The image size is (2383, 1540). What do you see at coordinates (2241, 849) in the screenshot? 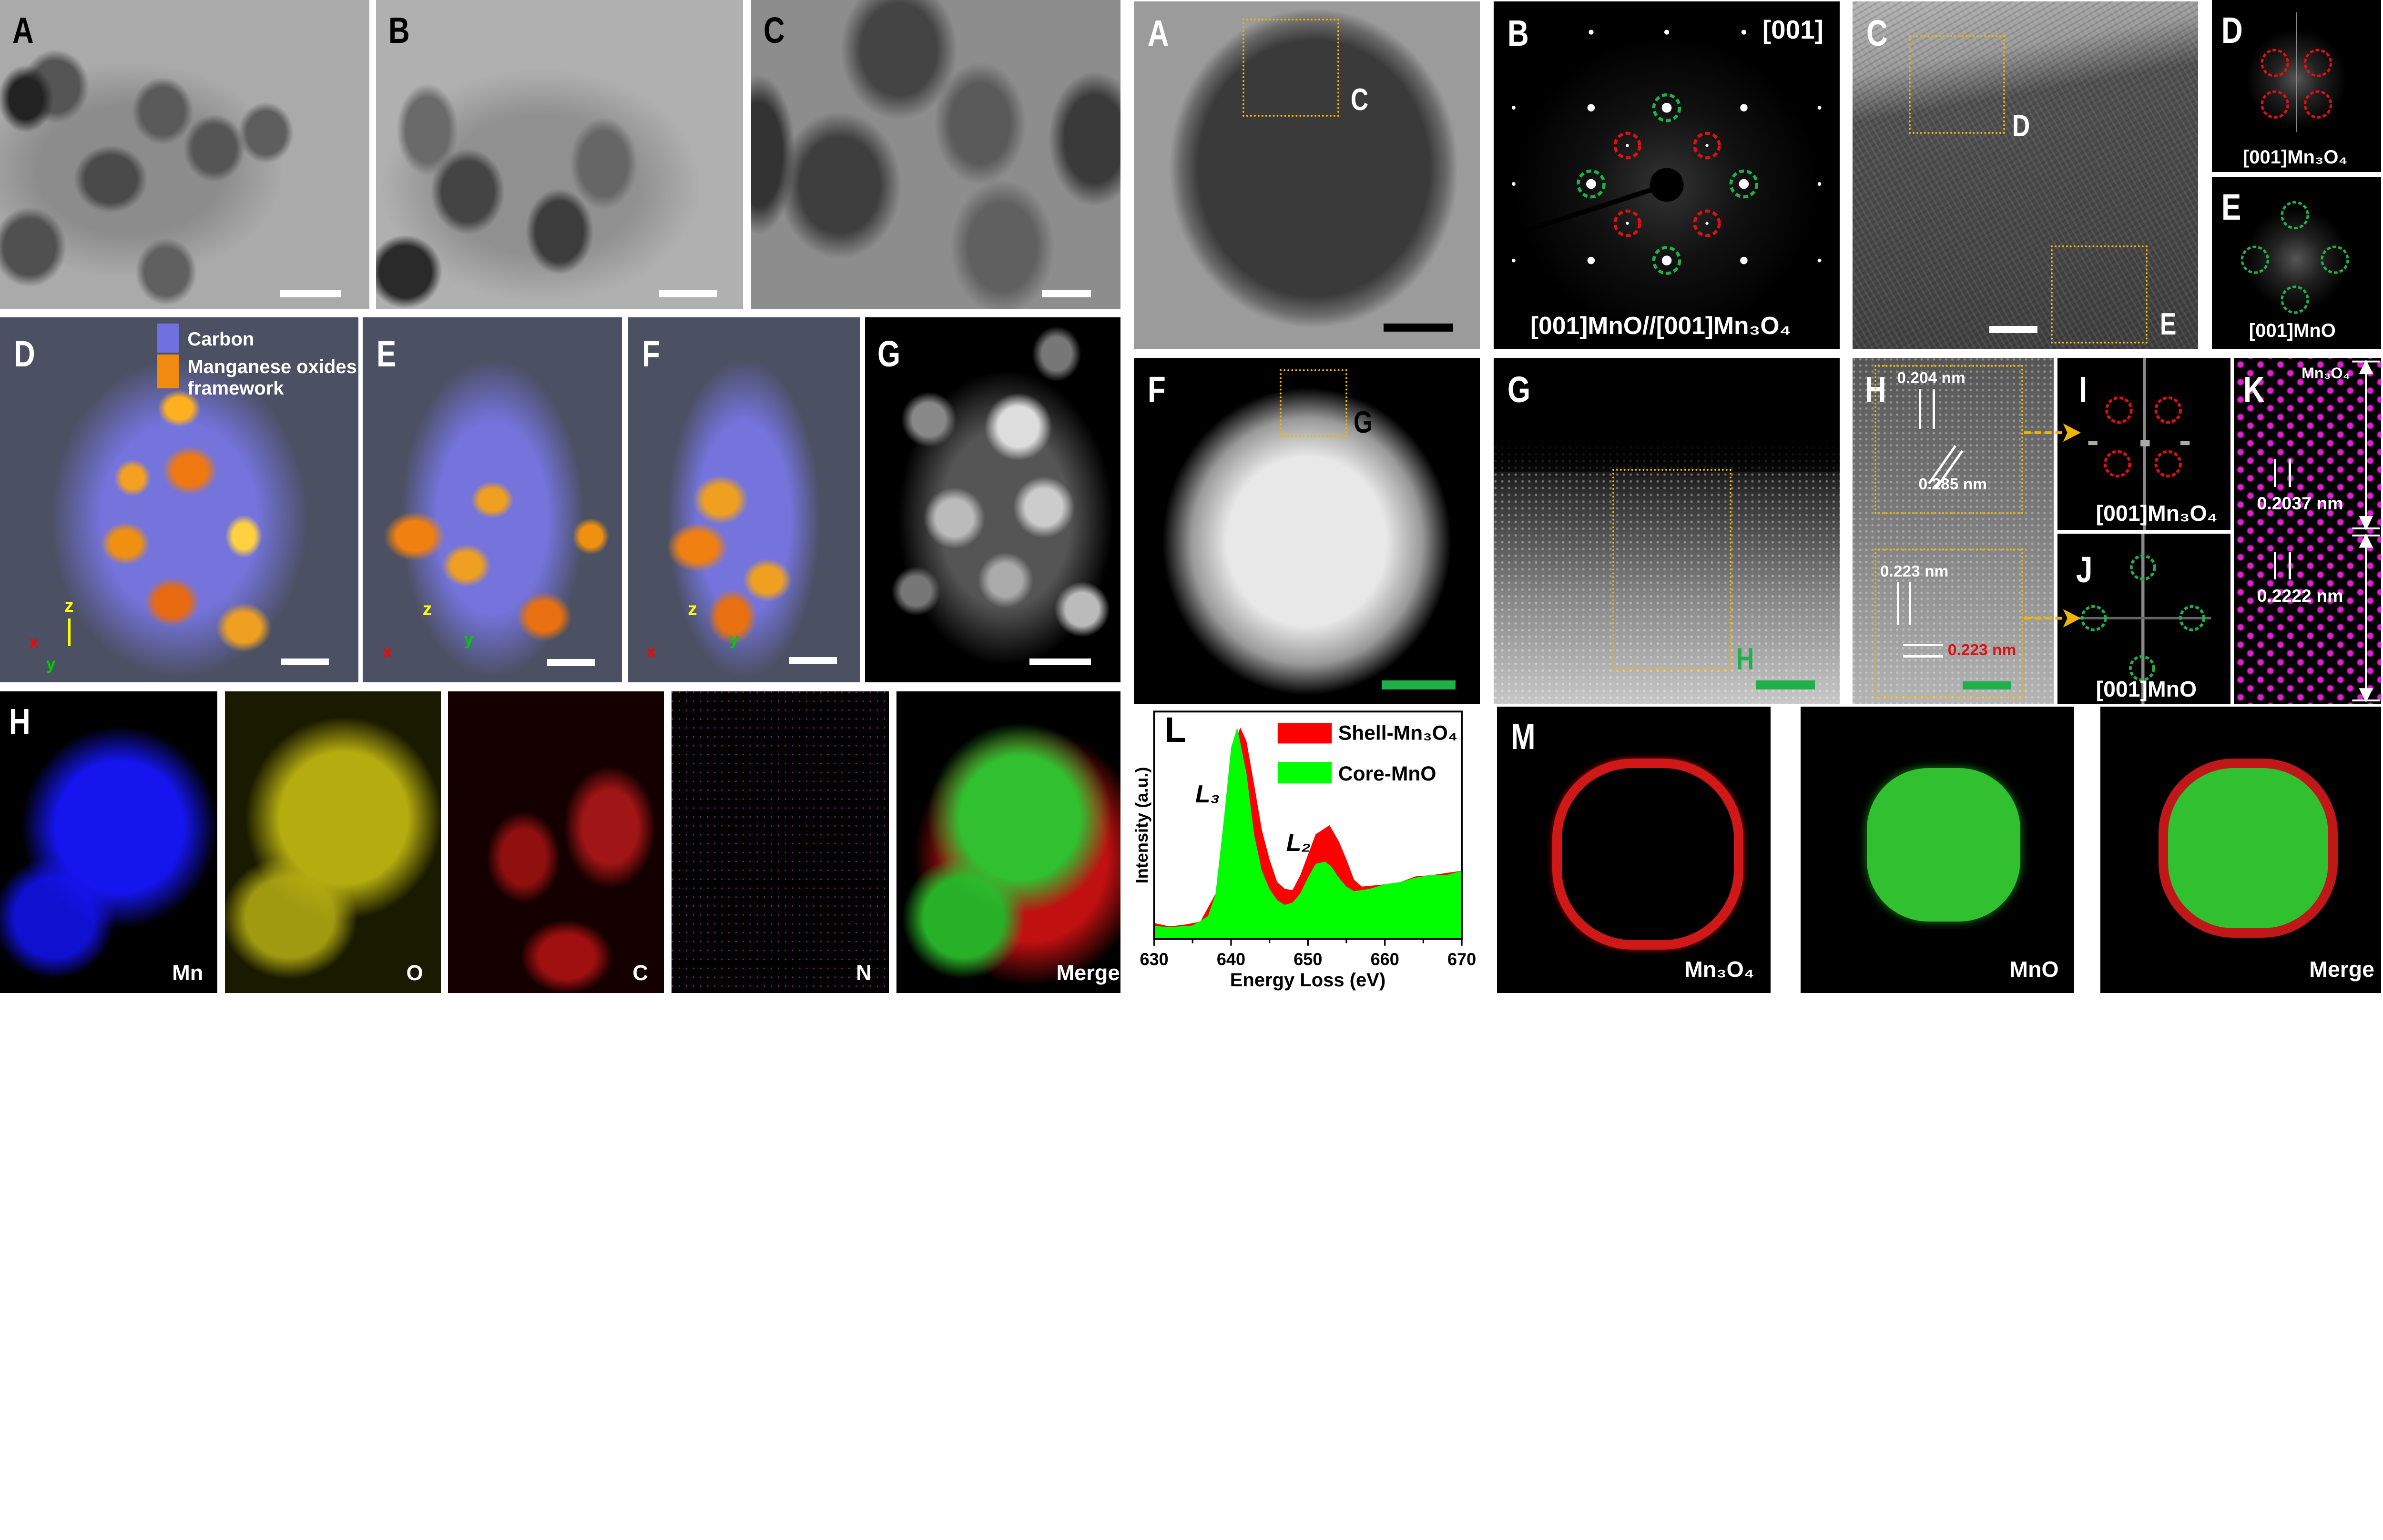
I see `eels-map-merge: Merge` at bounding box center [2241, 849].